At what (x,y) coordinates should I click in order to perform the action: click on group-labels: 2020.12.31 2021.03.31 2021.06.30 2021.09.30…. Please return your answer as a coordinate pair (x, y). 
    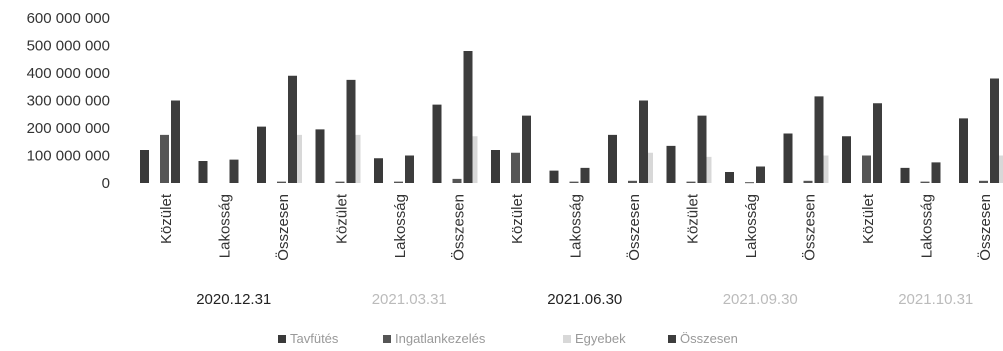
    Looking at the image, I should click on (584, 299).